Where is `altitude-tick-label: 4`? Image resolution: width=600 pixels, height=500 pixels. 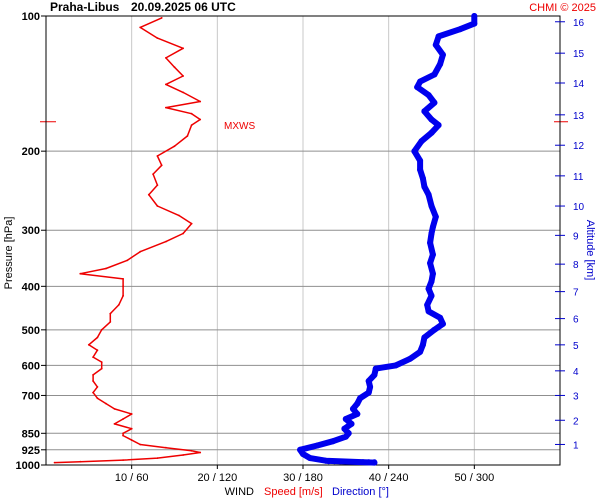 altitude-tick-label: 4 is located at coordinates (576, 372).